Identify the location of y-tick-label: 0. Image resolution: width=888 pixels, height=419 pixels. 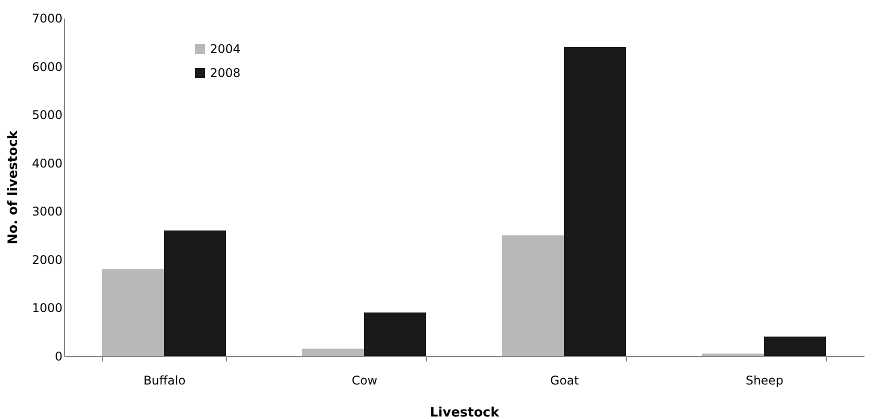
(58, 357).